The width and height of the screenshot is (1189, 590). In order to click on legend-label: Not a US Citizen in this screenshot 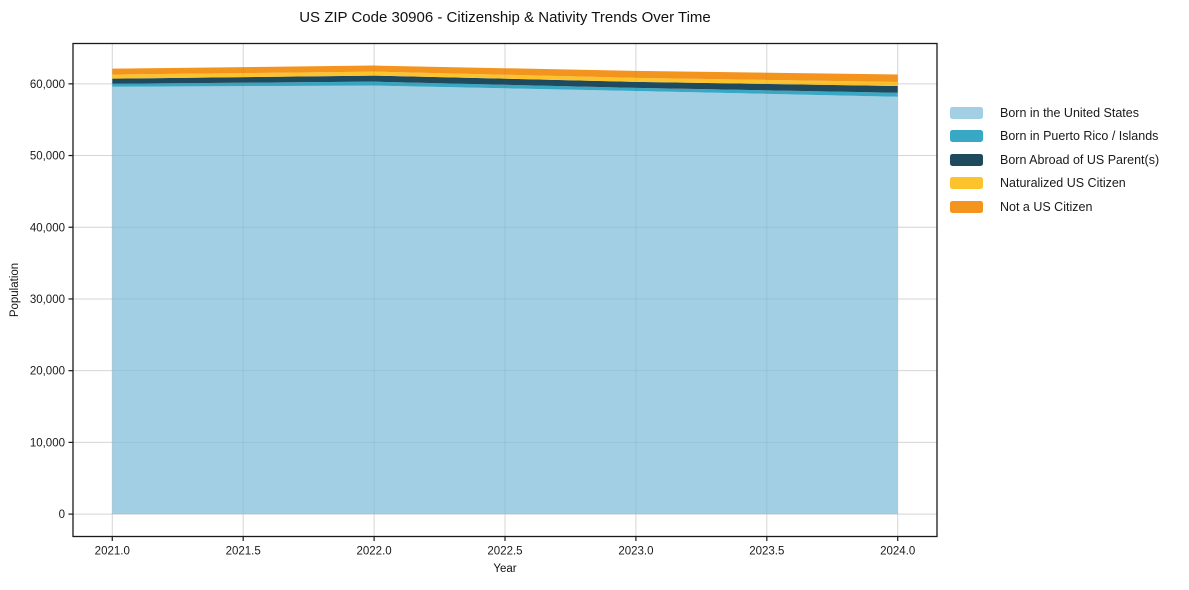, I will do `click(1046, 206)`.